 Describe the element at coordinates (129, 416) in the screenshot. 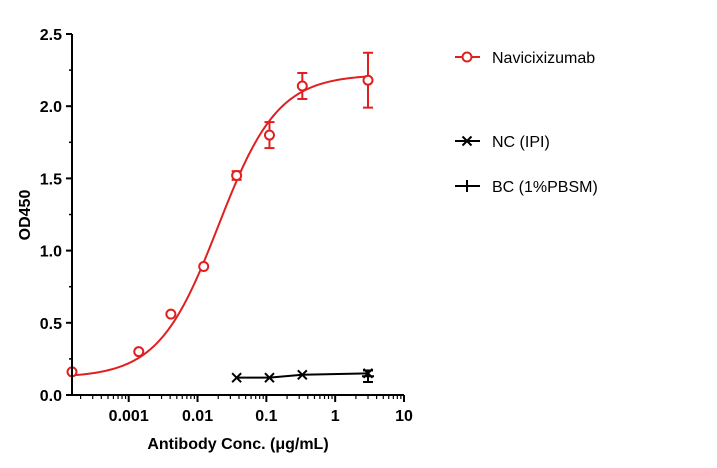

I see `x-tick-label: 0.001` at that location.